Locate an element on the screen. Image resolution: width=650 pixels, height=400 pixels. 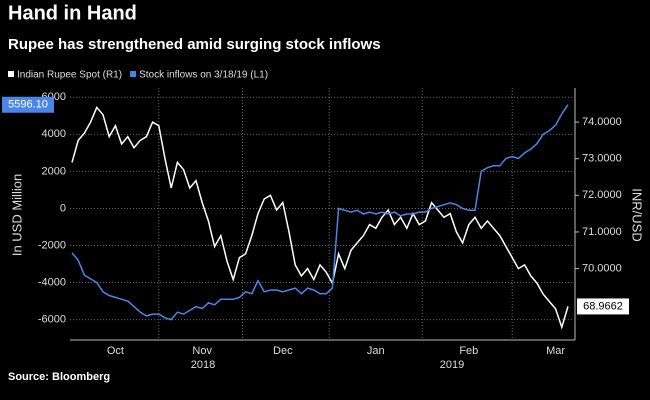
y-tick-label: 2000 is located at coordinates (54, 171).